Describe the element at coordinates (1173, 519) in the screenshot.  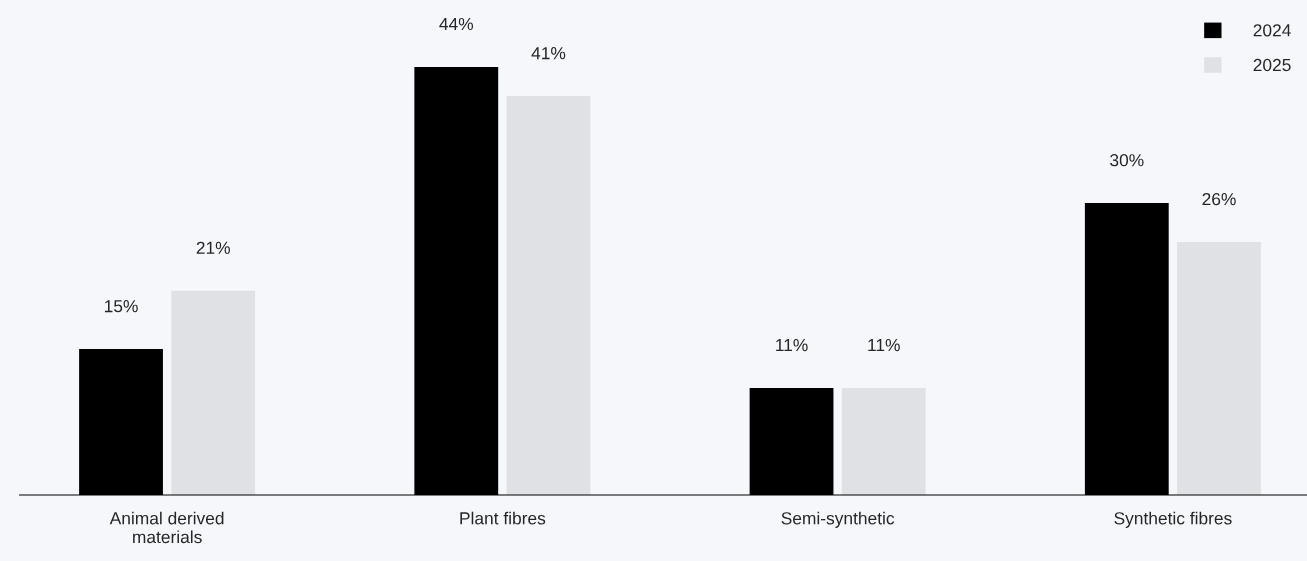
I see `x-tick-label: Synthetic fibres` at that location.